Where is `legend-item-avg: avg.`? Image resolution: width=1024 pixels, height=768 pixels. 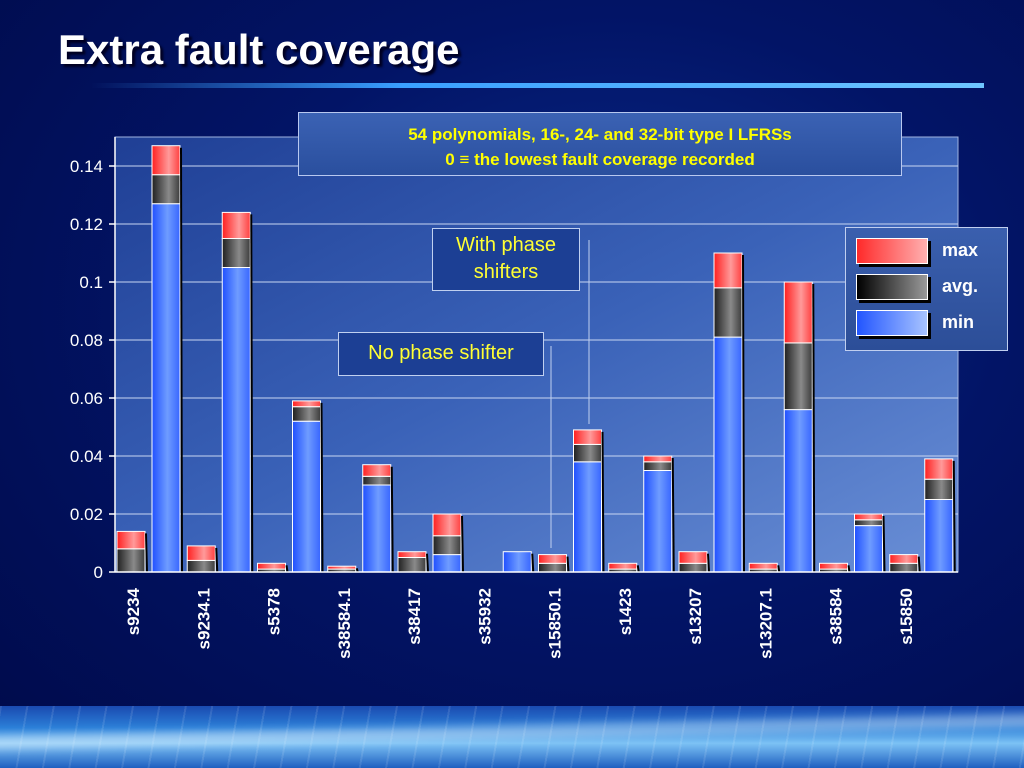 legend-item-avg: avg. is located at coordinates (931, 288).